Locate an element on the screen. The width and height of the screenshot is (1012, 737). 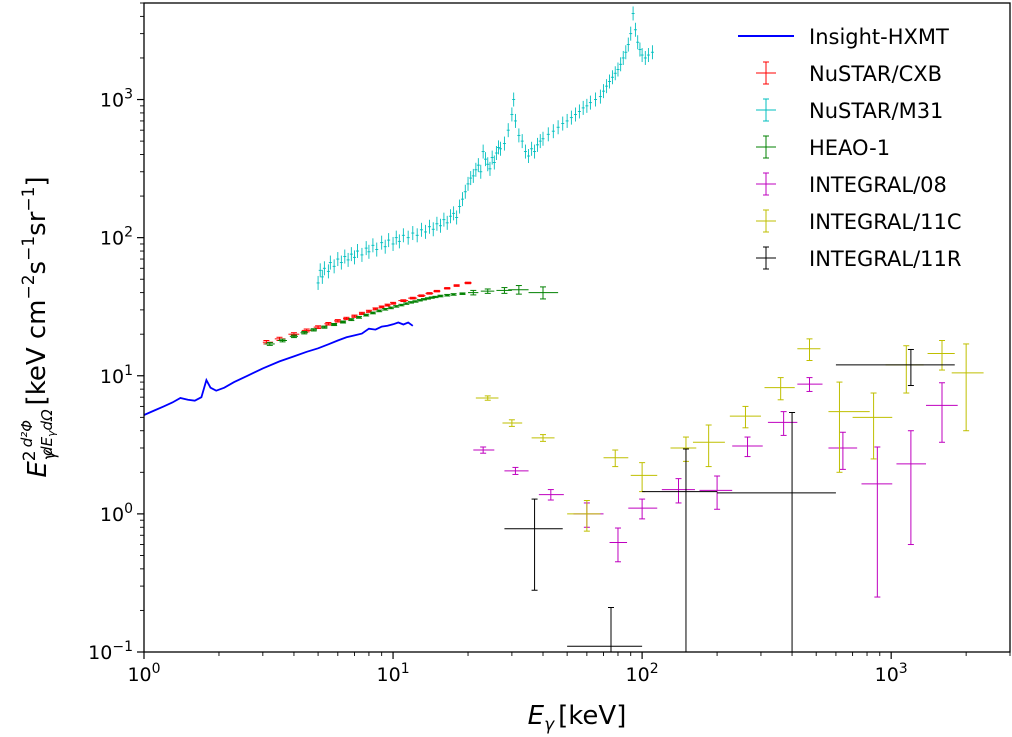
legend-item: HEAO-1 is located at coordinates (823, 147).